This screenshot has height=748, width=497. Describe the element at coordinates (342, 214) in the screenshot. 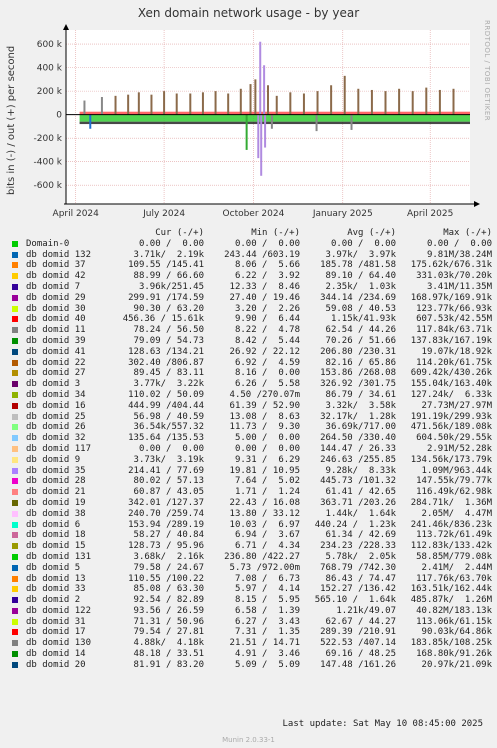

I see `x-tick-label: January 2025` at that location.